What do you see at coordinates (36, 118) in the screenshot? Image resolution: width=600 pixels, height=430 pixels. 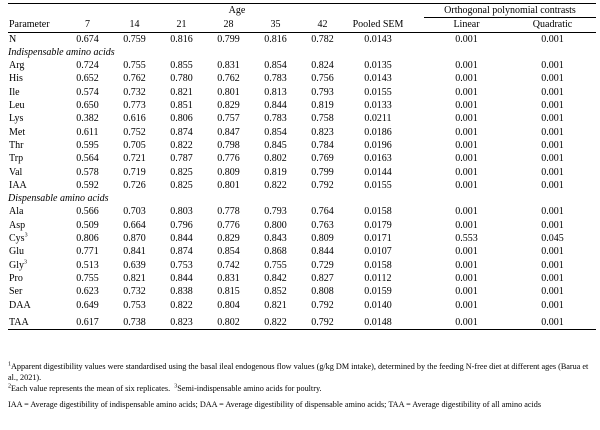 I see `row-label: Lys` at bounding box center [36, 118].